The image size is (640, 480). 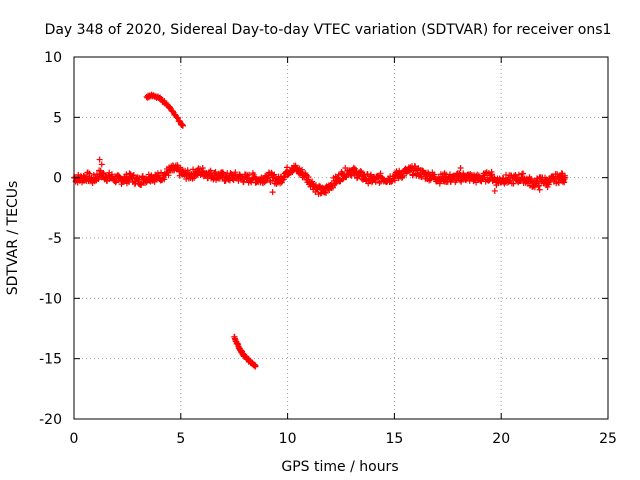 What do you see at coordinates (50, 360) in the screenshot?
I see `y-tick-label: -15` at bounding box center [50, 360].